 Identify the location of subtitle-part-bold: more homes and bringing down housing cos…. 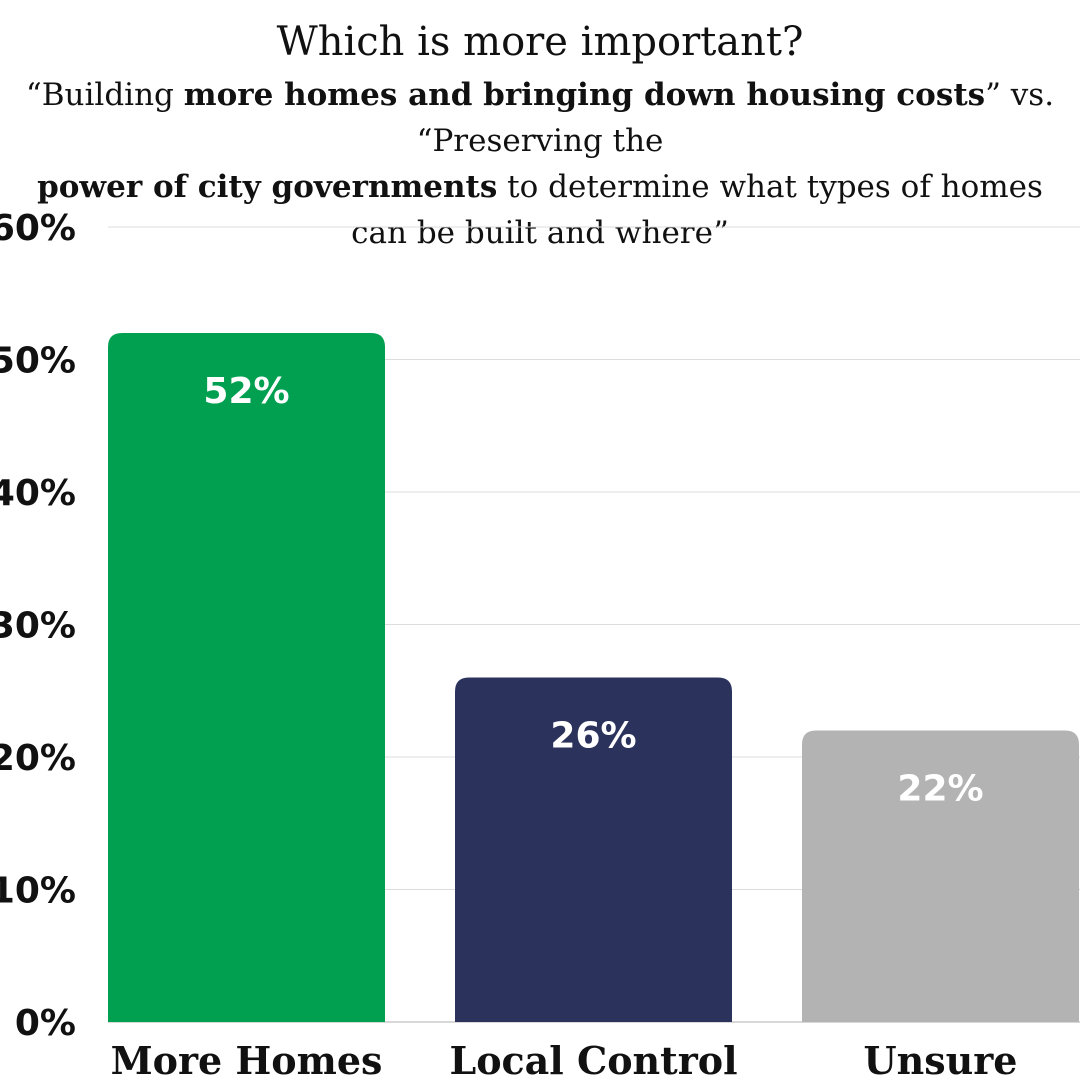
(584, 95).